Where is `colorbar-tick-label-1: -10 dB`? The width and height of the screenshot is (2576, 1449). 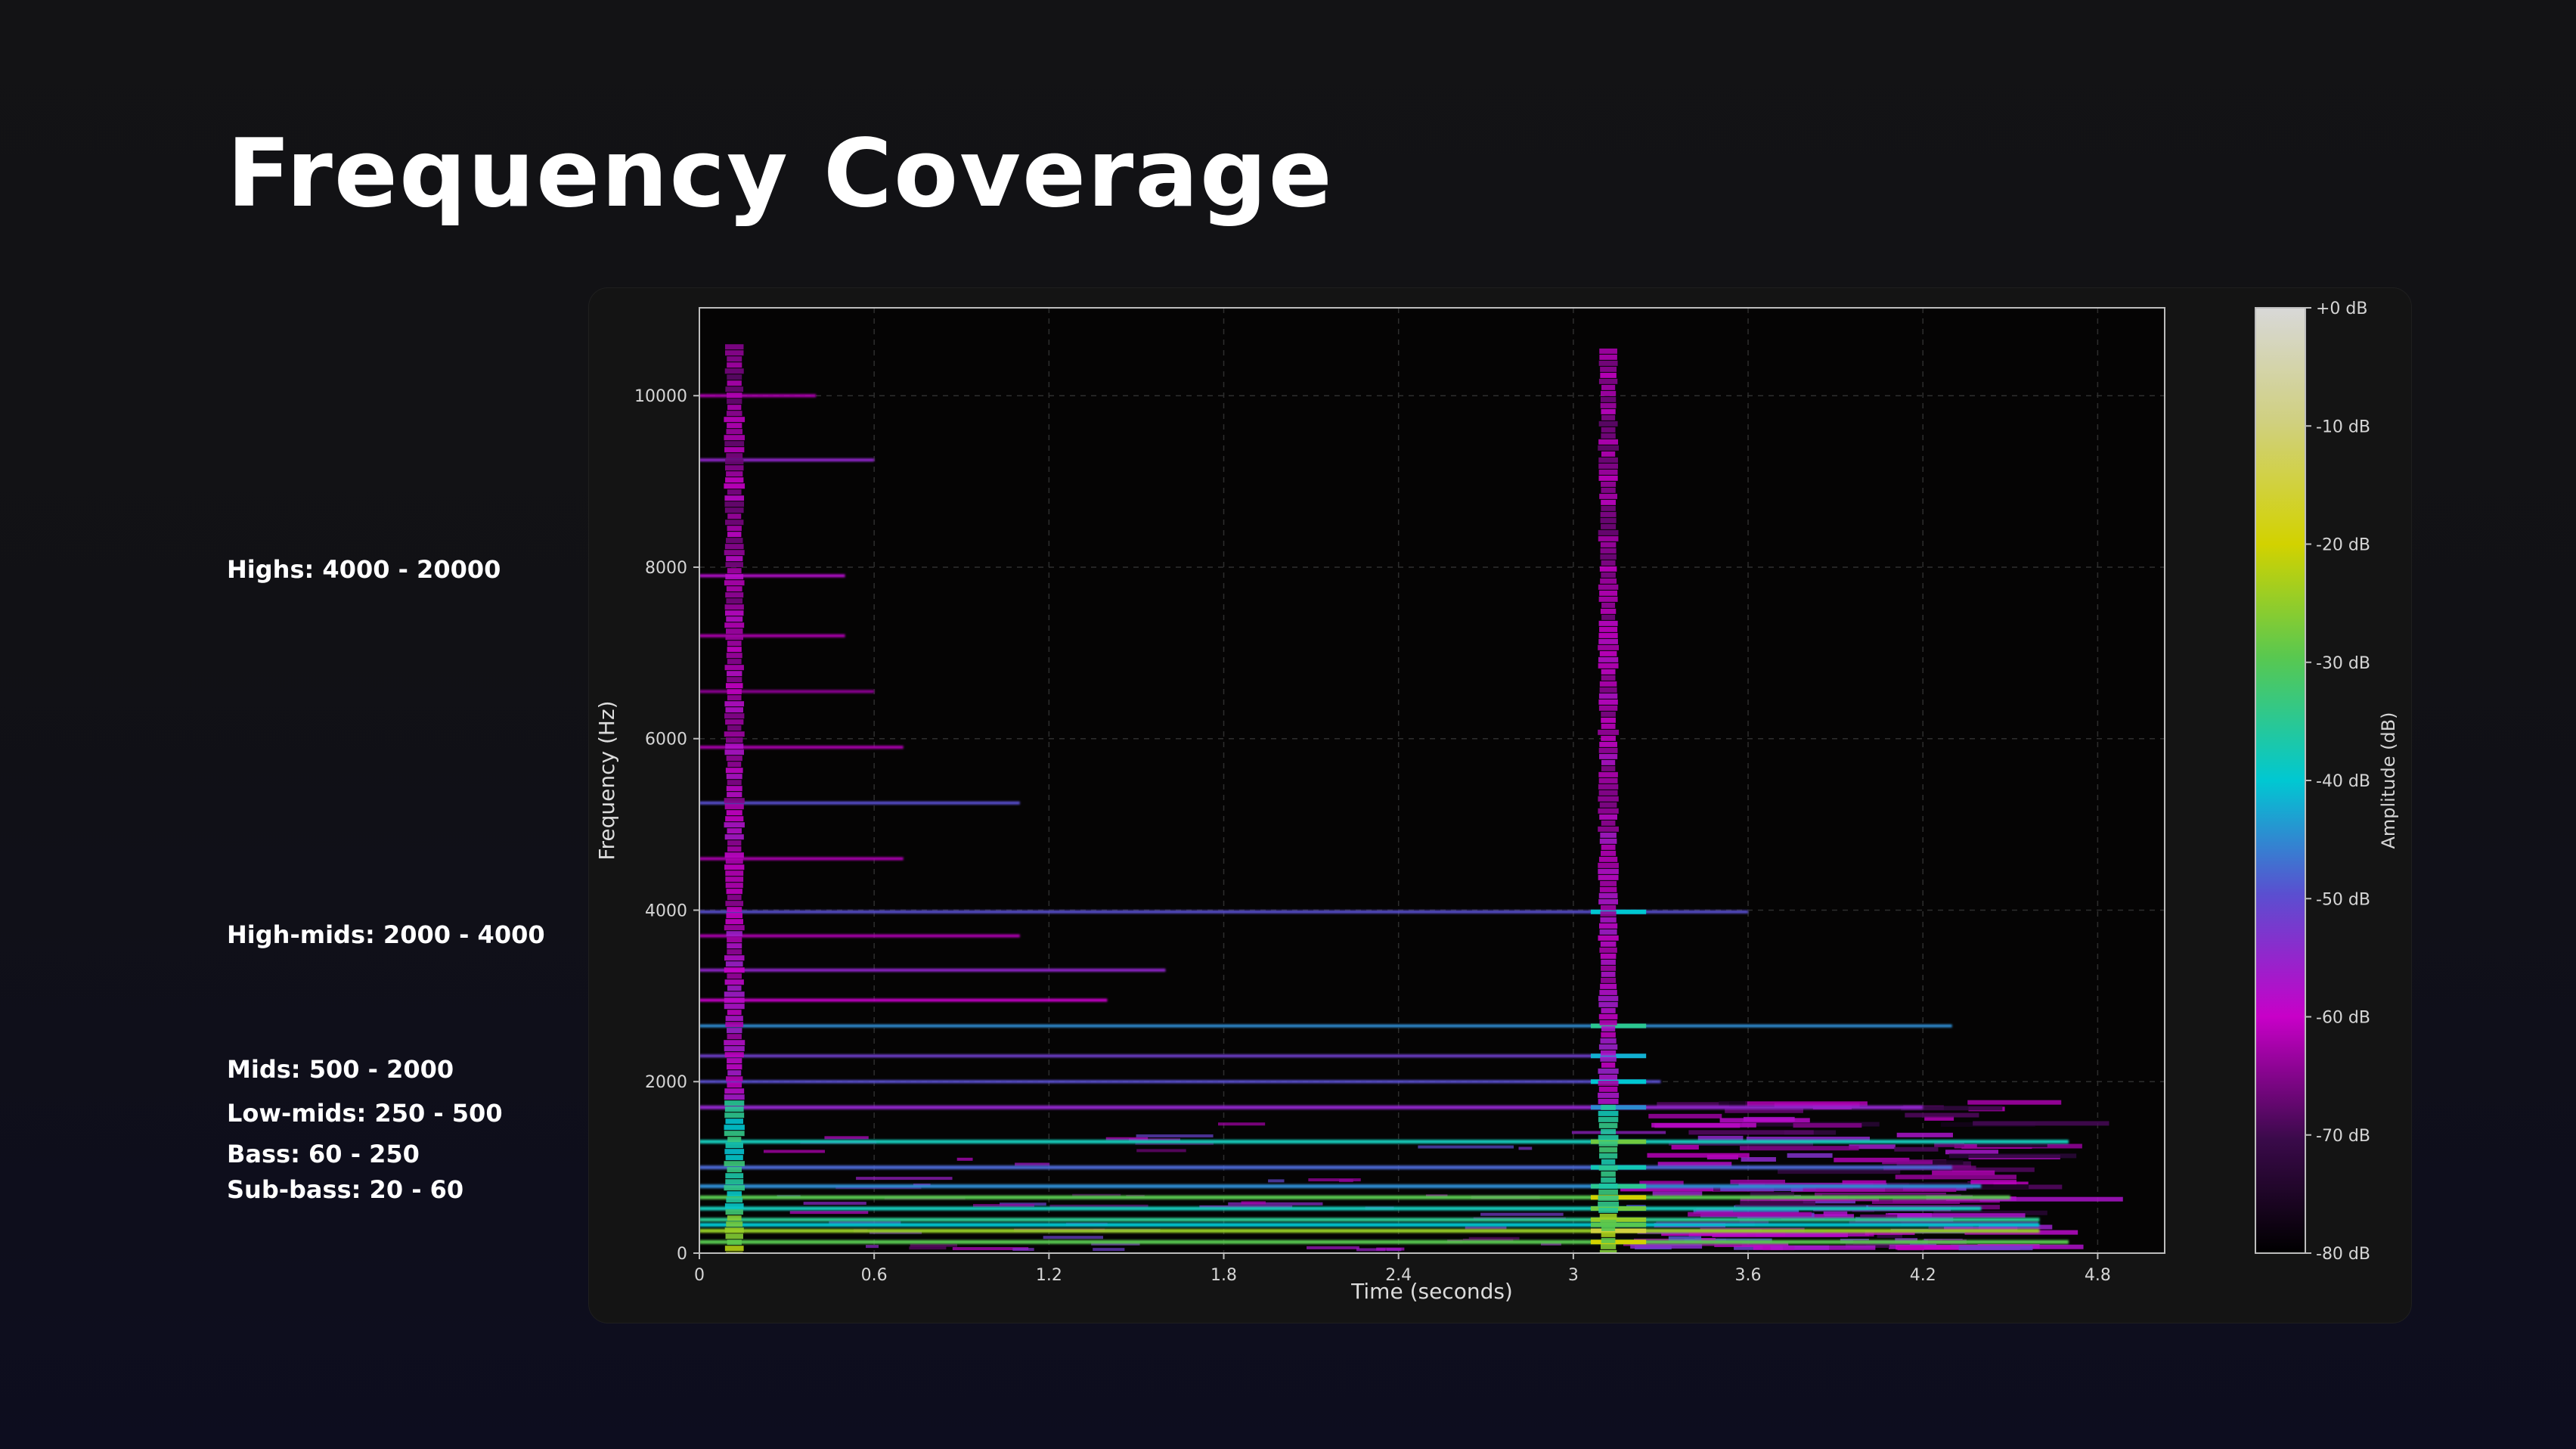 colorbar-tick-label-1: -10 dB is located at coordinates (2343, 426).